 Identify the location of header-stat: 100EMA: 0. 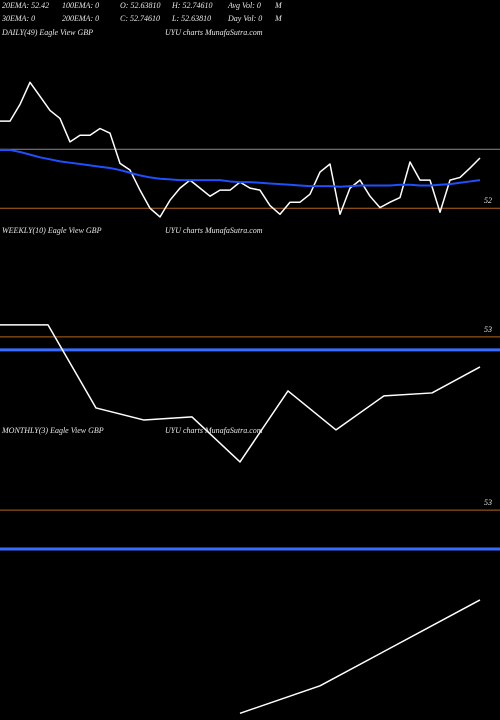
(80, 5).